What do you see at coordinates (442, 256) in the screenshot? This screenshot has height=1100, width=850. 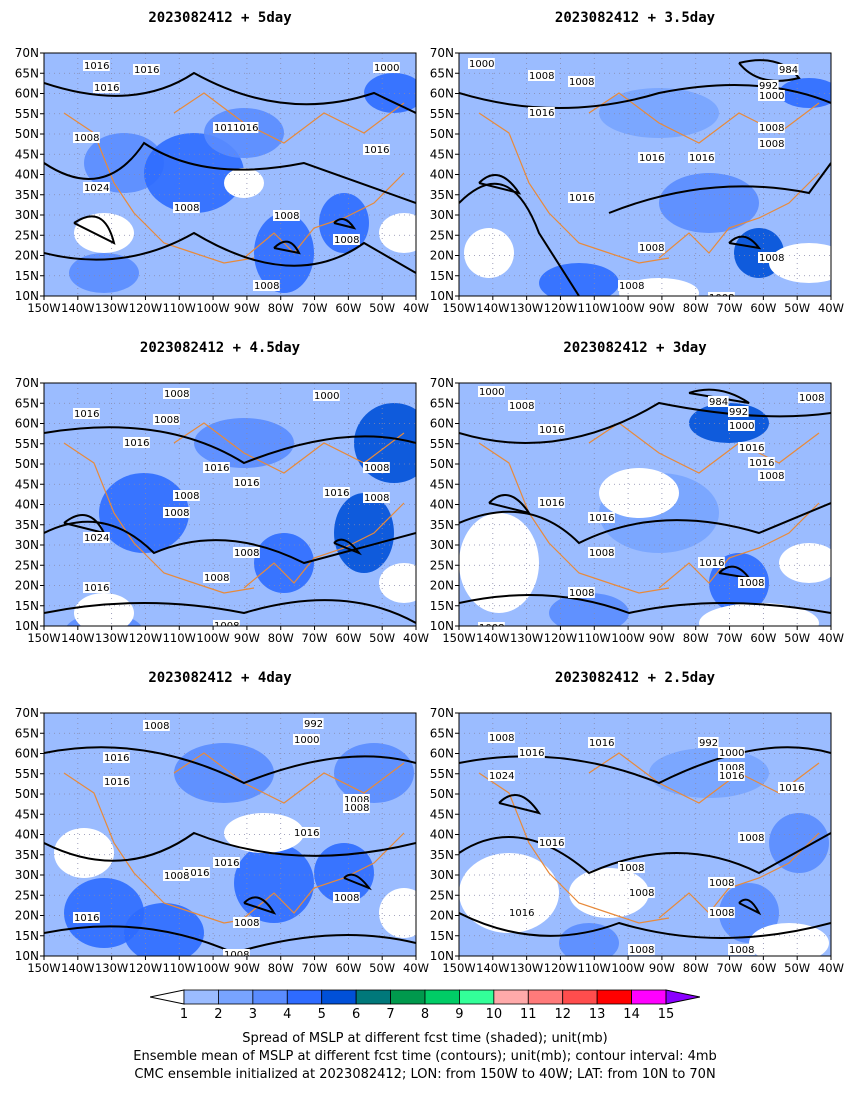 I see `lat-tick-label: 20N` at bounding box center [442, 256].